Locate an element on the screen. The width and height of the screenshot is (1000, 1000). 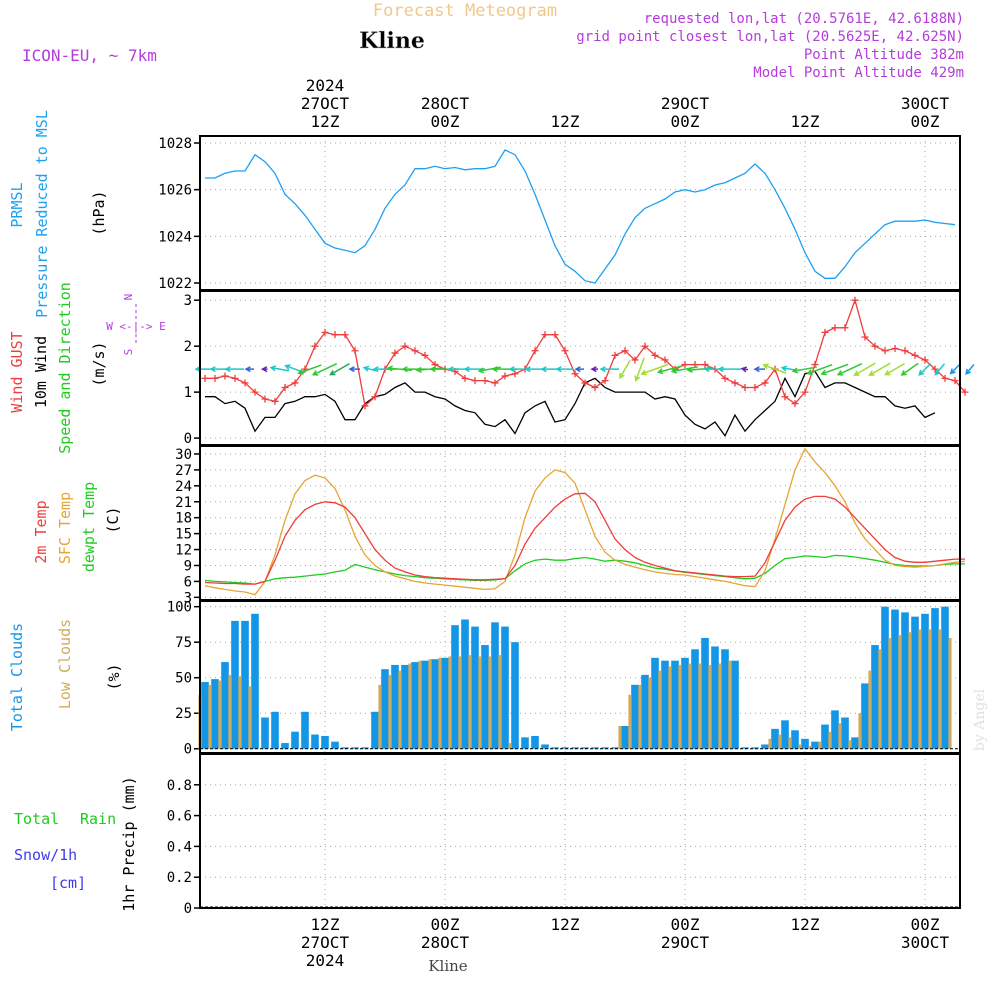
low-clouds-label: Low Clouds is located at coordinates (65, 664).